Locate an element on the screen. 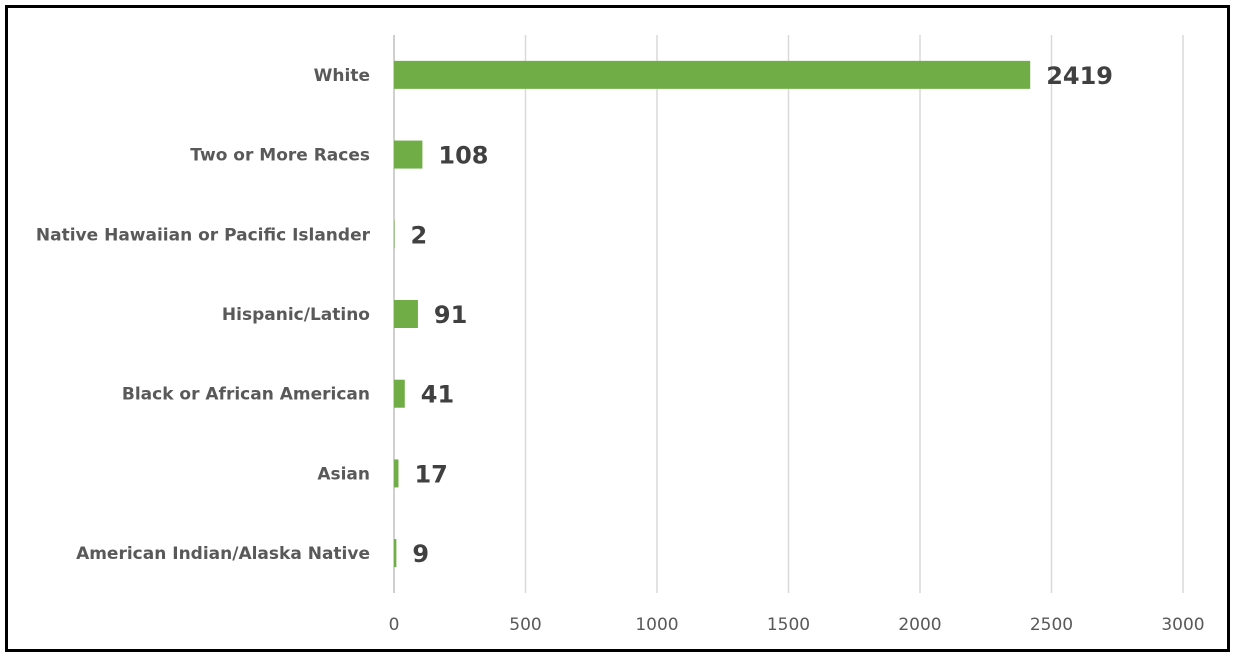 This screenshot has height=656, width=1235. data-label: 108 is located at coordinates (463, 156).